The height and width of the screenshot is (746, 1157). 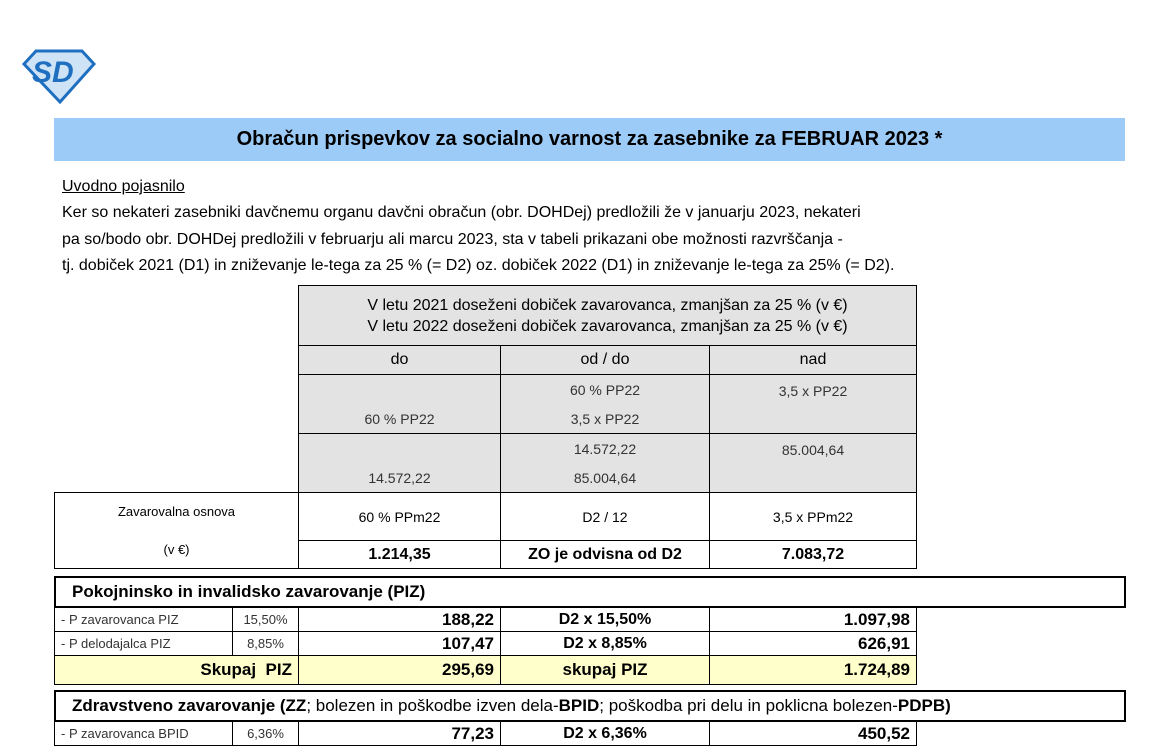 What do you see at coordinates (605, 670) in the screenshot?
I see `piz-total-od: skupaj PIZ` at bounding box center [605, 670].